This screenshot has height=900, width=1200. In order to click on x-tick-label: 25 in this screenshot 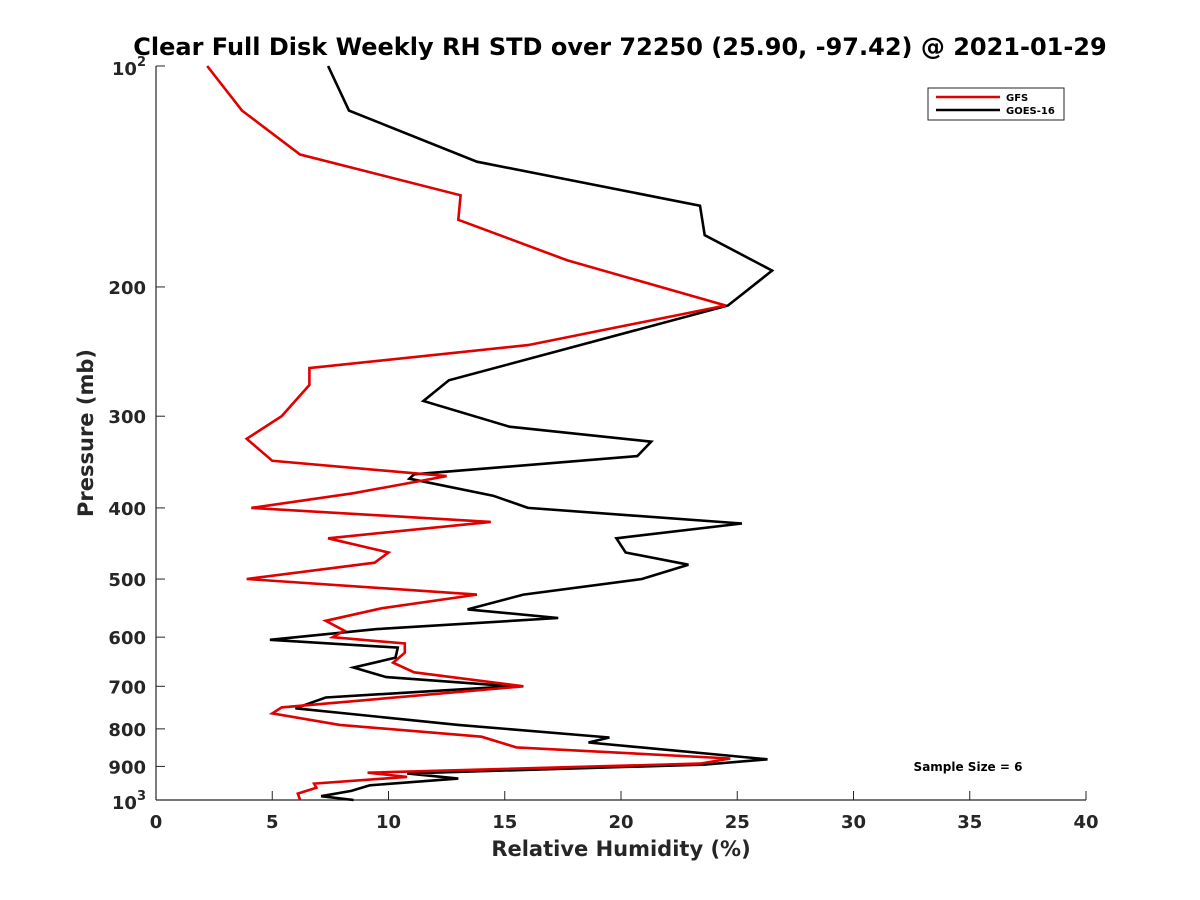, I will do `click(737, 822)`.